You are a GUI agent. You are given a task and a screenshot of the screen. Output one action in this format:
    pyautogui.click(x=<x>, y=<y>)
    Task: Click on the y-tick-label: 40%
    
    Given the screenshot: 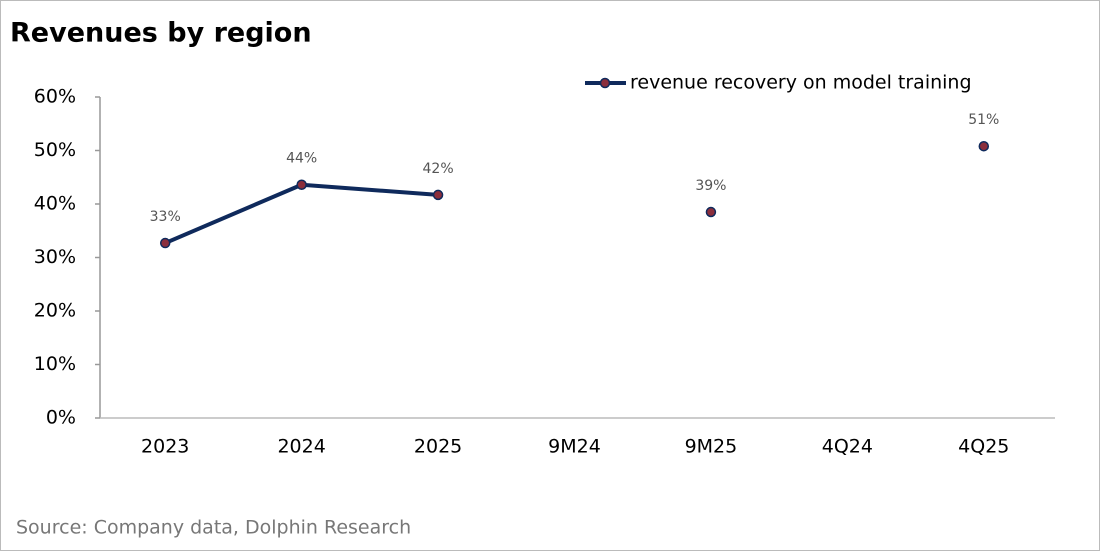 What is the action you would take?
    pyautogui.click(x=55, y=204)
    